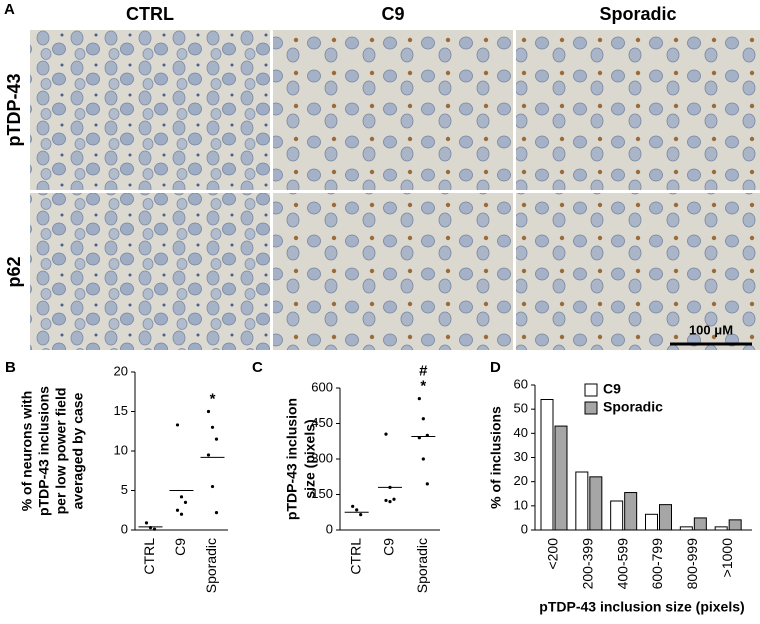 This screenshot has height=624, width=760. Describe the element at coordinates (521, 383) in the screenshot. I see `y-tick-label: 60` at that location.